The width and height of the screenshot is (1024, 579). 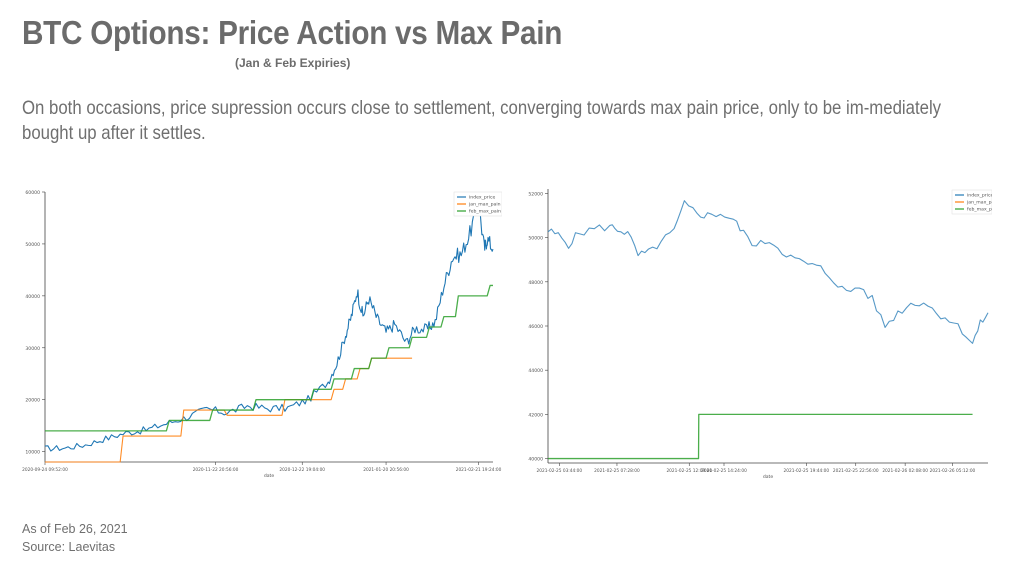 What do you see at coordinates (479, 470) in the screenshot?
I see `x-tick-label: 2021-02-21 19:24:00` at bounding box center [479, 470].